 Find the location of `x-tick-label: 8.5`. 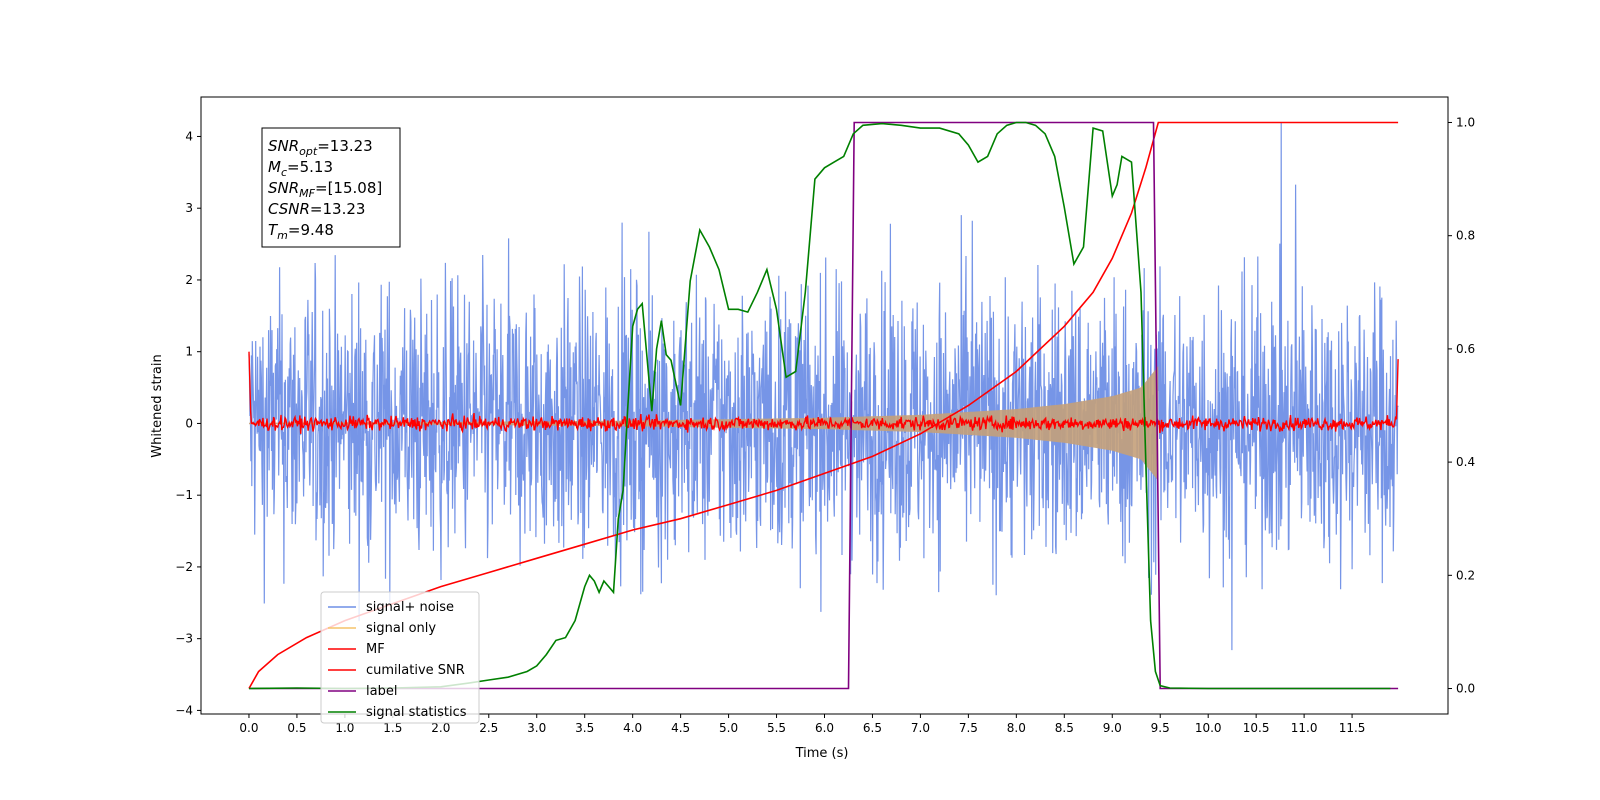

x-tick-label: 8.5 is located at coordinates (1064, 728).